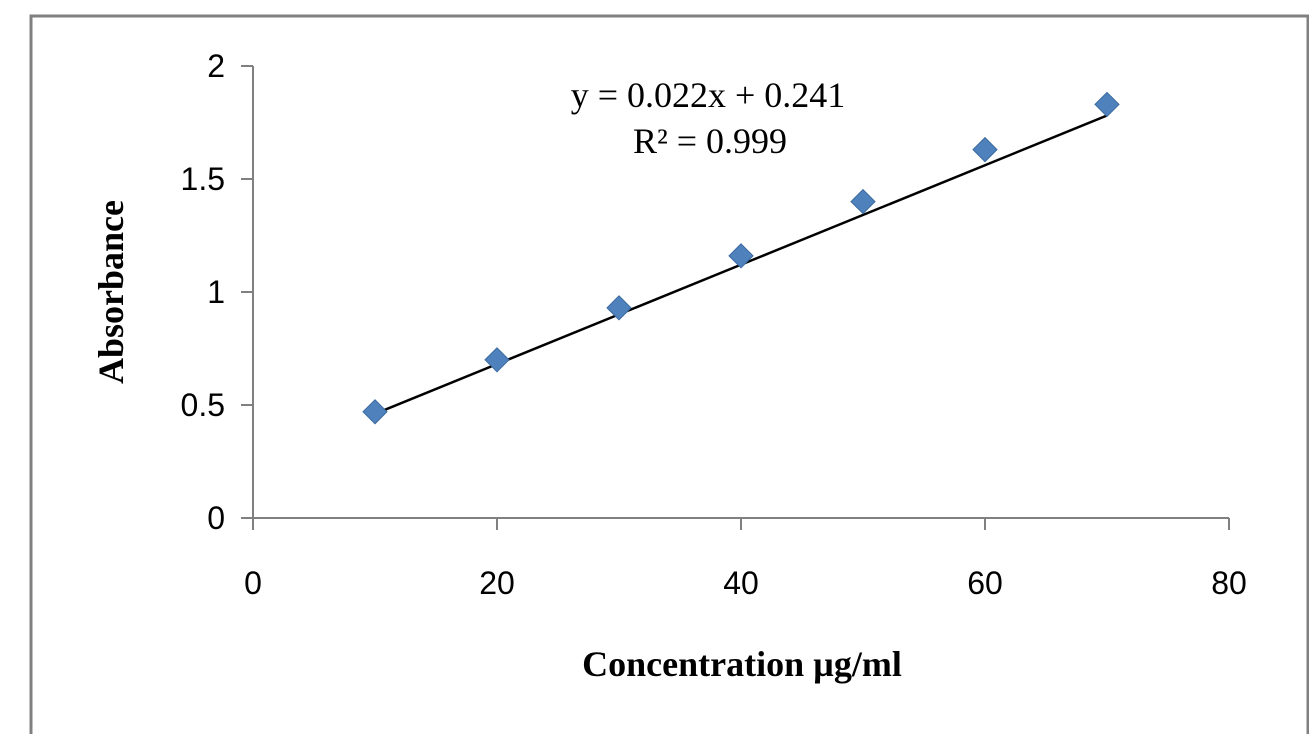  I want to click on y-tick-label: 0, so click(216, 518).